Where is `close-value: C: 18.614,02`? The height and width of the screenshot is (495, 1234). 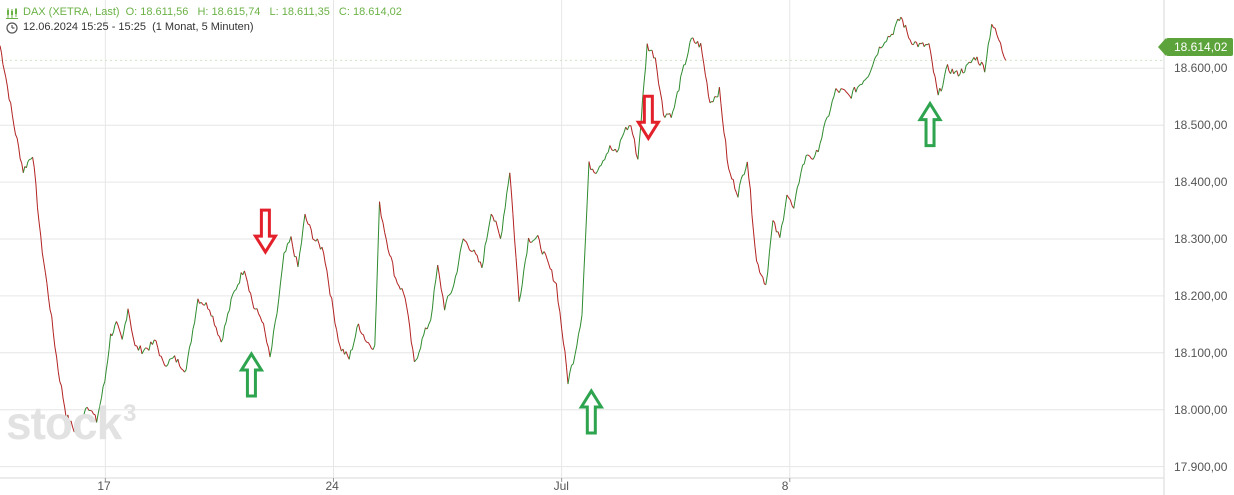
close-value: C: 18.614,02 is located at coordinates (370, 12).